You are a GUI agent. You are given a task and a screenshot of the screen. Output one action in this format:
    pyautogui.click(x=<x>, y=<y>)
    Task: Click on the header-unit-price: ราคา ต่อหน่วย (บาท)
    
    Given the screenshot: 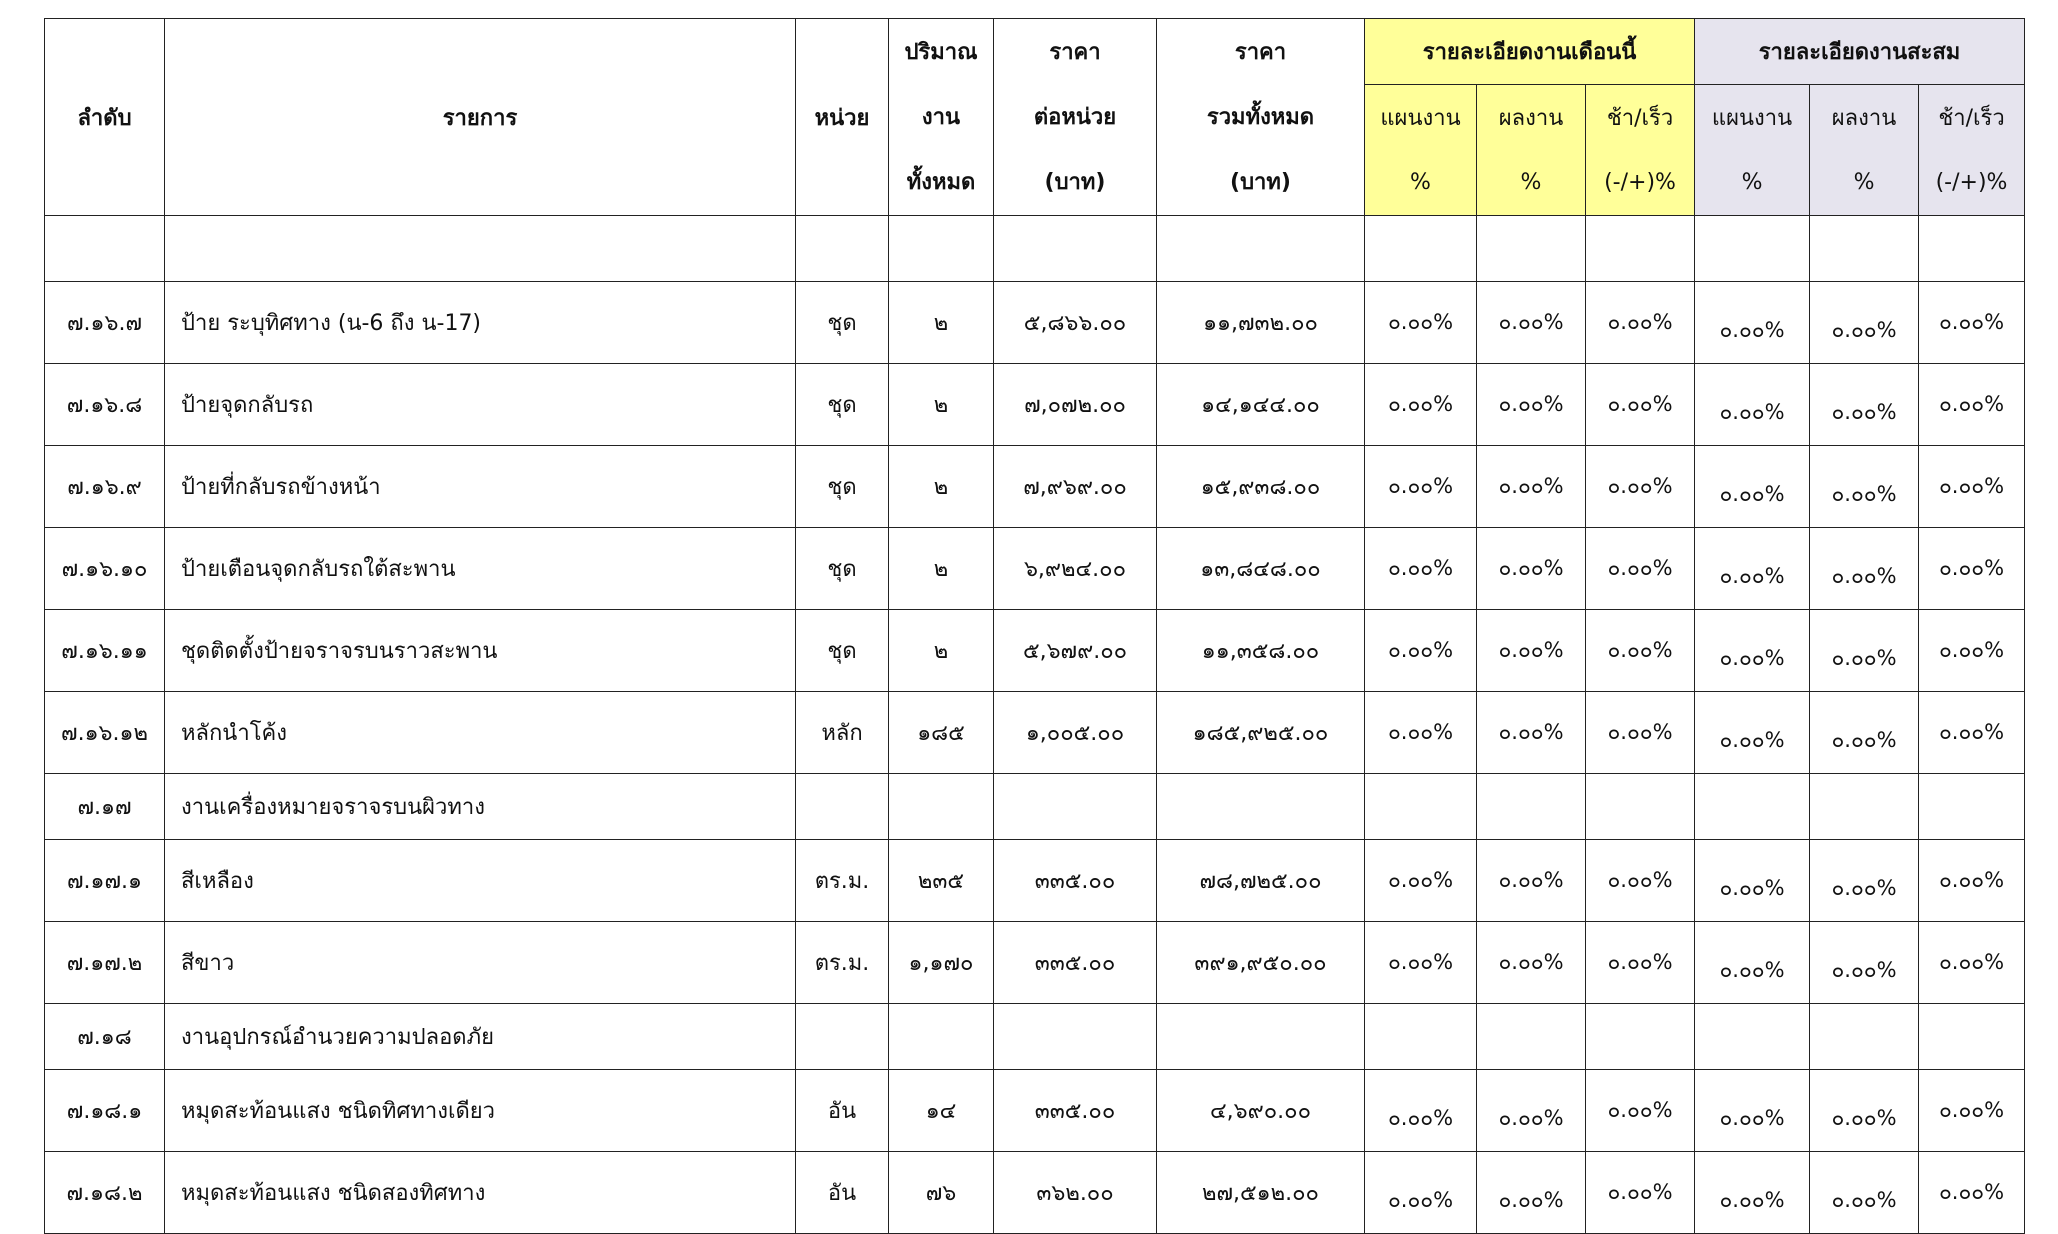 What is the action you would take?
    pyautogui.click(x=1075, y=117)
    